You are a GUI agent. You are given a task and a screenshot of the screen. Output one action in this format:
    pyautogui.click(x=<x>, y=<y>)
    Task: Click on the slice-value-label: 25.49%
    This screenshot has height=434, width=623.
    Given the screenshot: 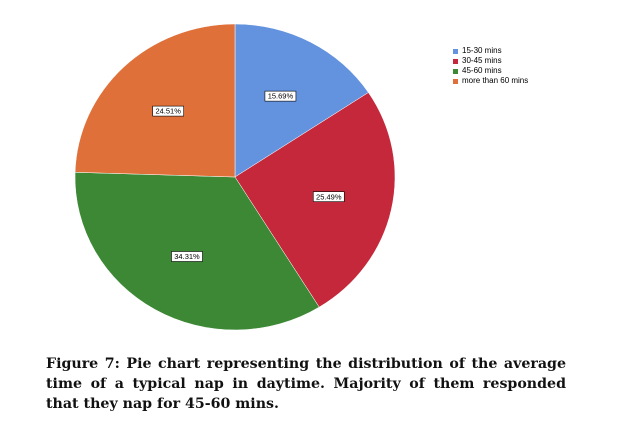 What is the action you would take?
    pyautogui.click(x=328, y=196)
    